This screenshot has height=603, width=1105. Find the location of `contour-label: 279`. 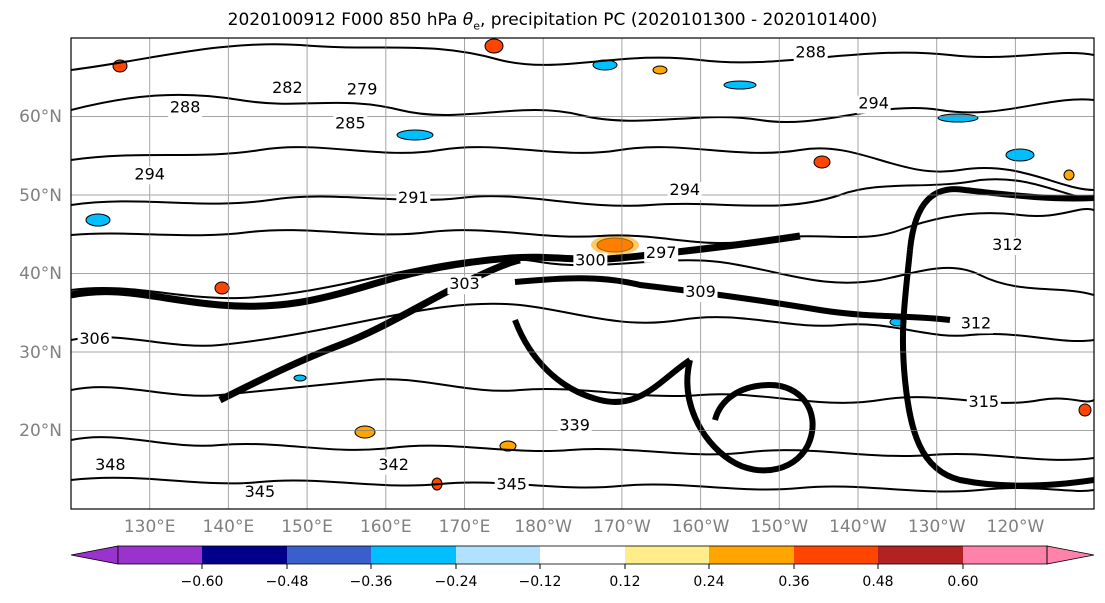

contour-label: 279 is located at coordinates (362, 89).